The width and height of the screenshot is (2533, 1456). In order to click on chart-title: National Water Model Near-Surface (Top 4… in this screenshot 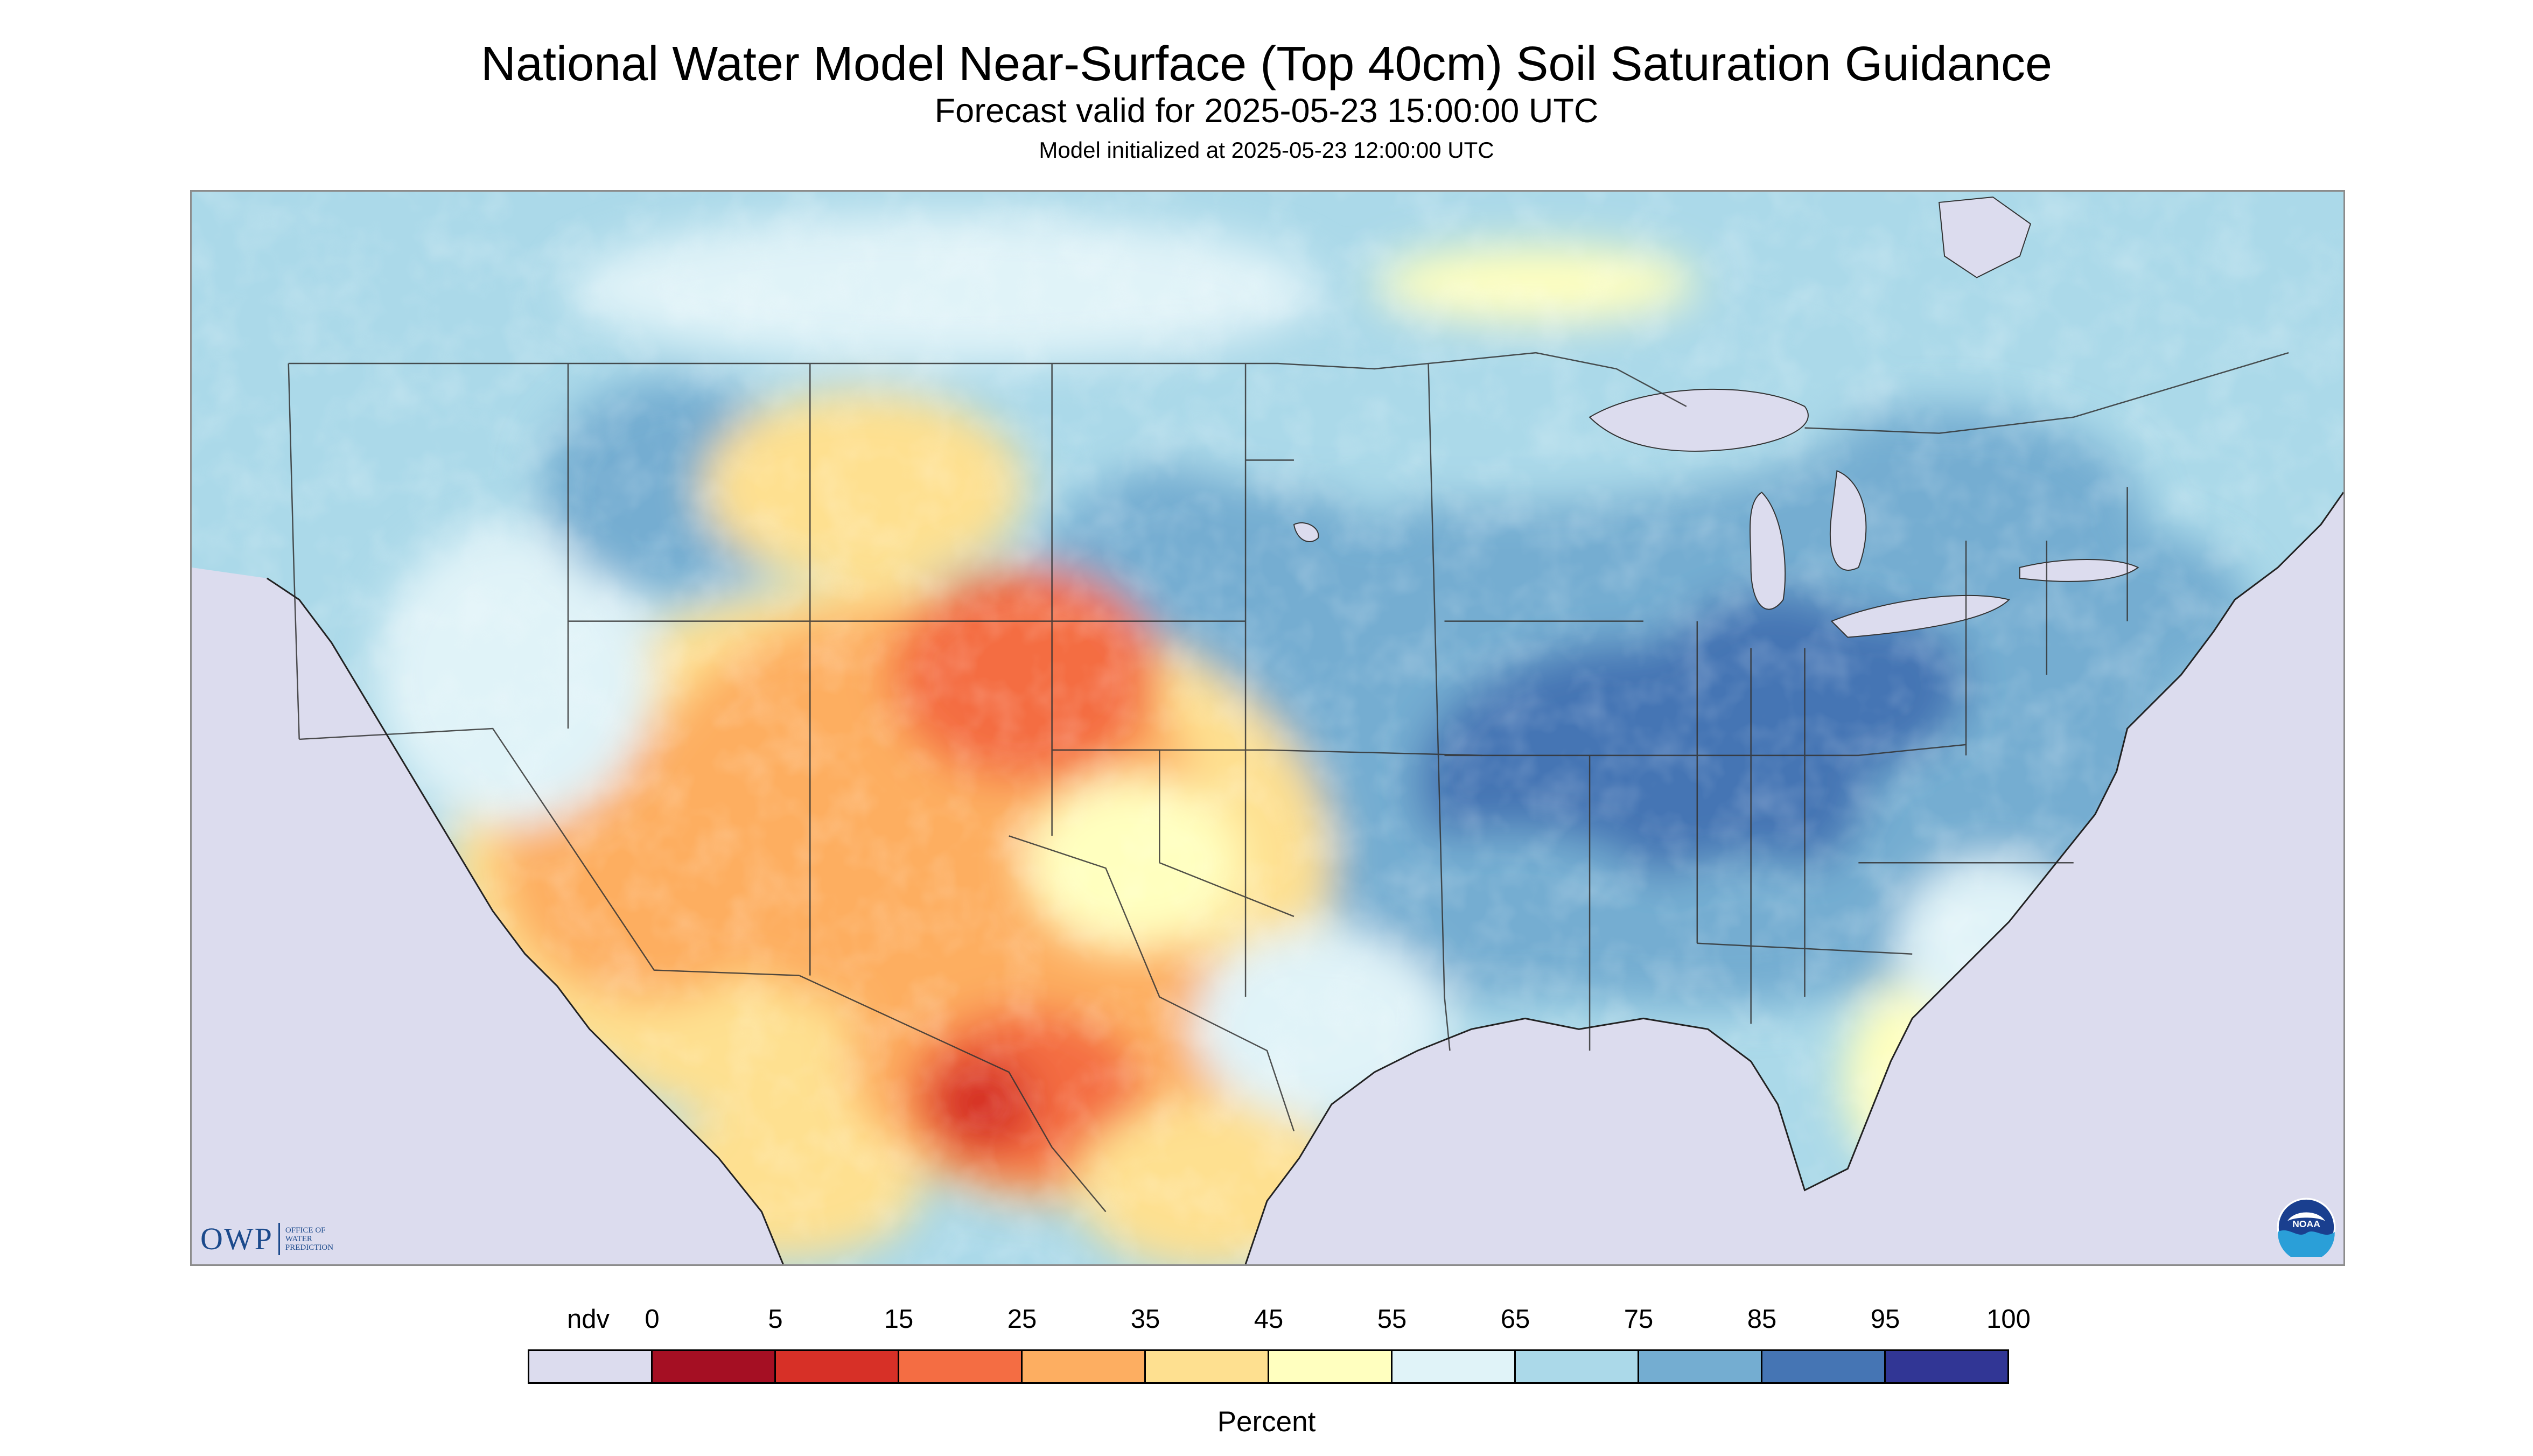, I will do `click(1266, 64)`.